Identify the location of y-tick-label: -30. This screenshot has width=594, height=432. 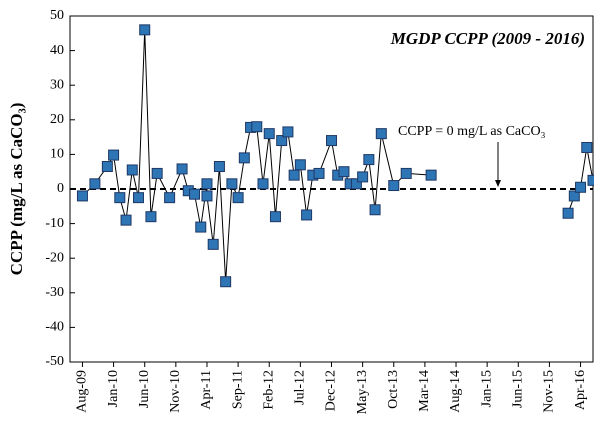
(54, 292).